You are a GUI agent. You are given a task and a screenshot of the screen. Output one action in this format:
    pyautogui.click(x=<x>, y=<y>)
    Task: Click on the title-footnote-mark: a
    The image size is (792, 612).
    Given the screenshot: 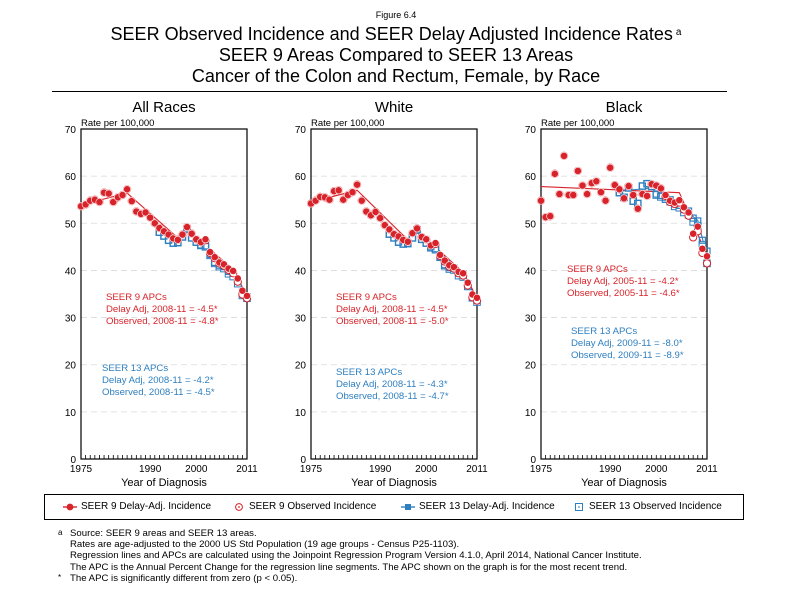 What is the action you would take?
    pyautogui.click(x=678, y=32)
    